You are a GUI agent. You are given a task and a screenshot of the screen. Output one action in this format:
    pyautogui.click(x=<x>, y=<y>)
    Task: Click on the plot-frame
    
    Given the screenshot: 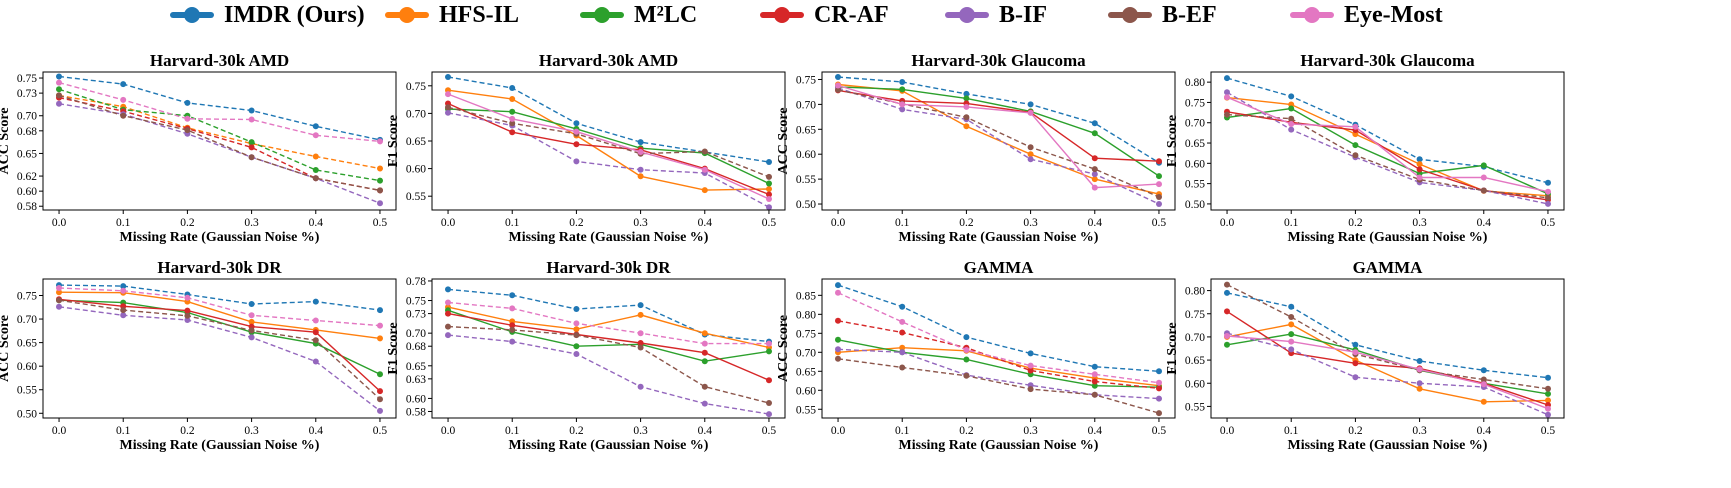 What is the action you would take?
    pyautogui.click(x=998, y=348)
    